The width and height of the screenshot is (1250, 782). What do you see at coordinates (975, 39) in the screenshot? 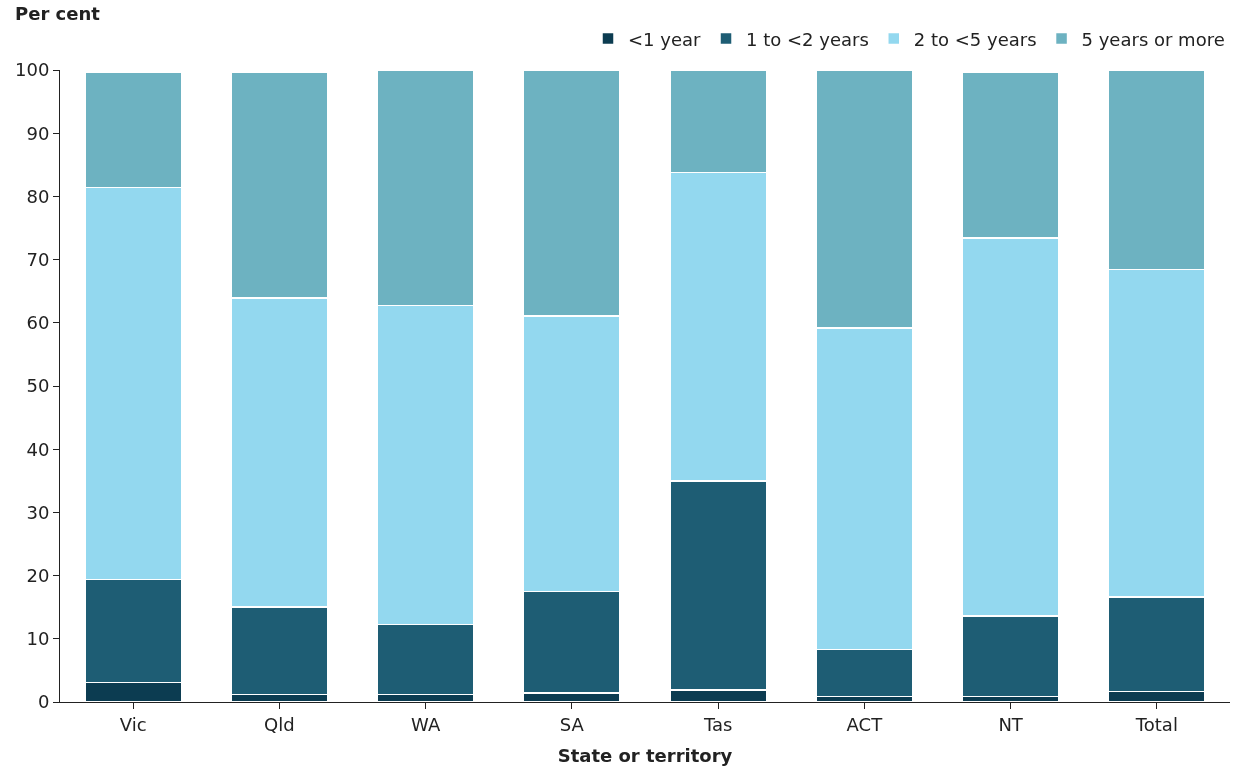
I see `legend-label: 2 to <5 years` at bounding box center [975, 39].